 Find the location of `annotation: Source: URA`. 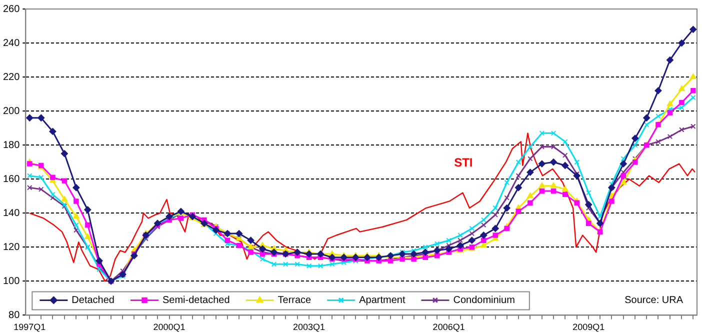

annotation: Source: URA is located at coordinates (654, 300).